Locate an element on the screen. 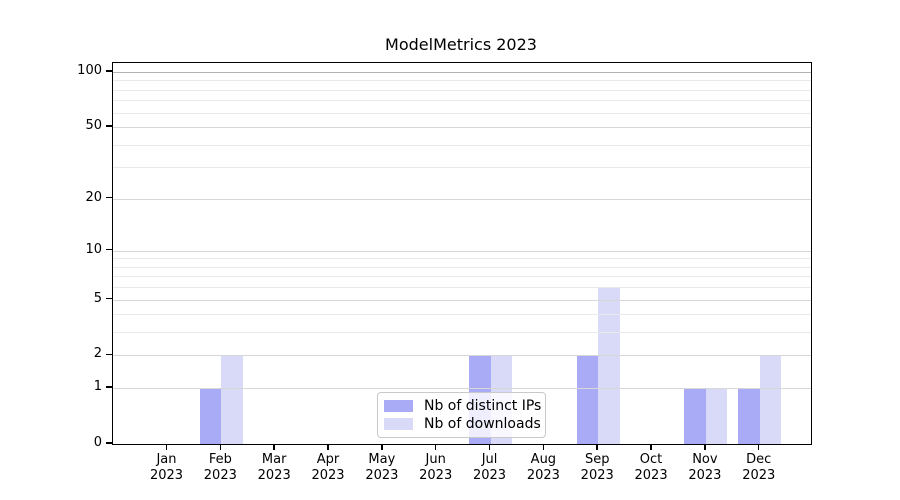 This screenshot has width=900, height=500. y-tick-label-2: 2 is located at coordinates (97, 354).